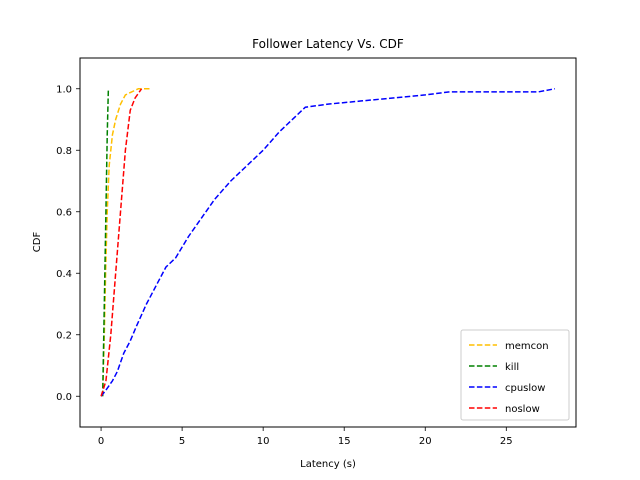 Image resolution: width=640 pixels, height=480 pixels. What do you see at coordinates (101, 441) in the screenshot?
I see `x-tick-label: 0` at bounding box center [101, 441].